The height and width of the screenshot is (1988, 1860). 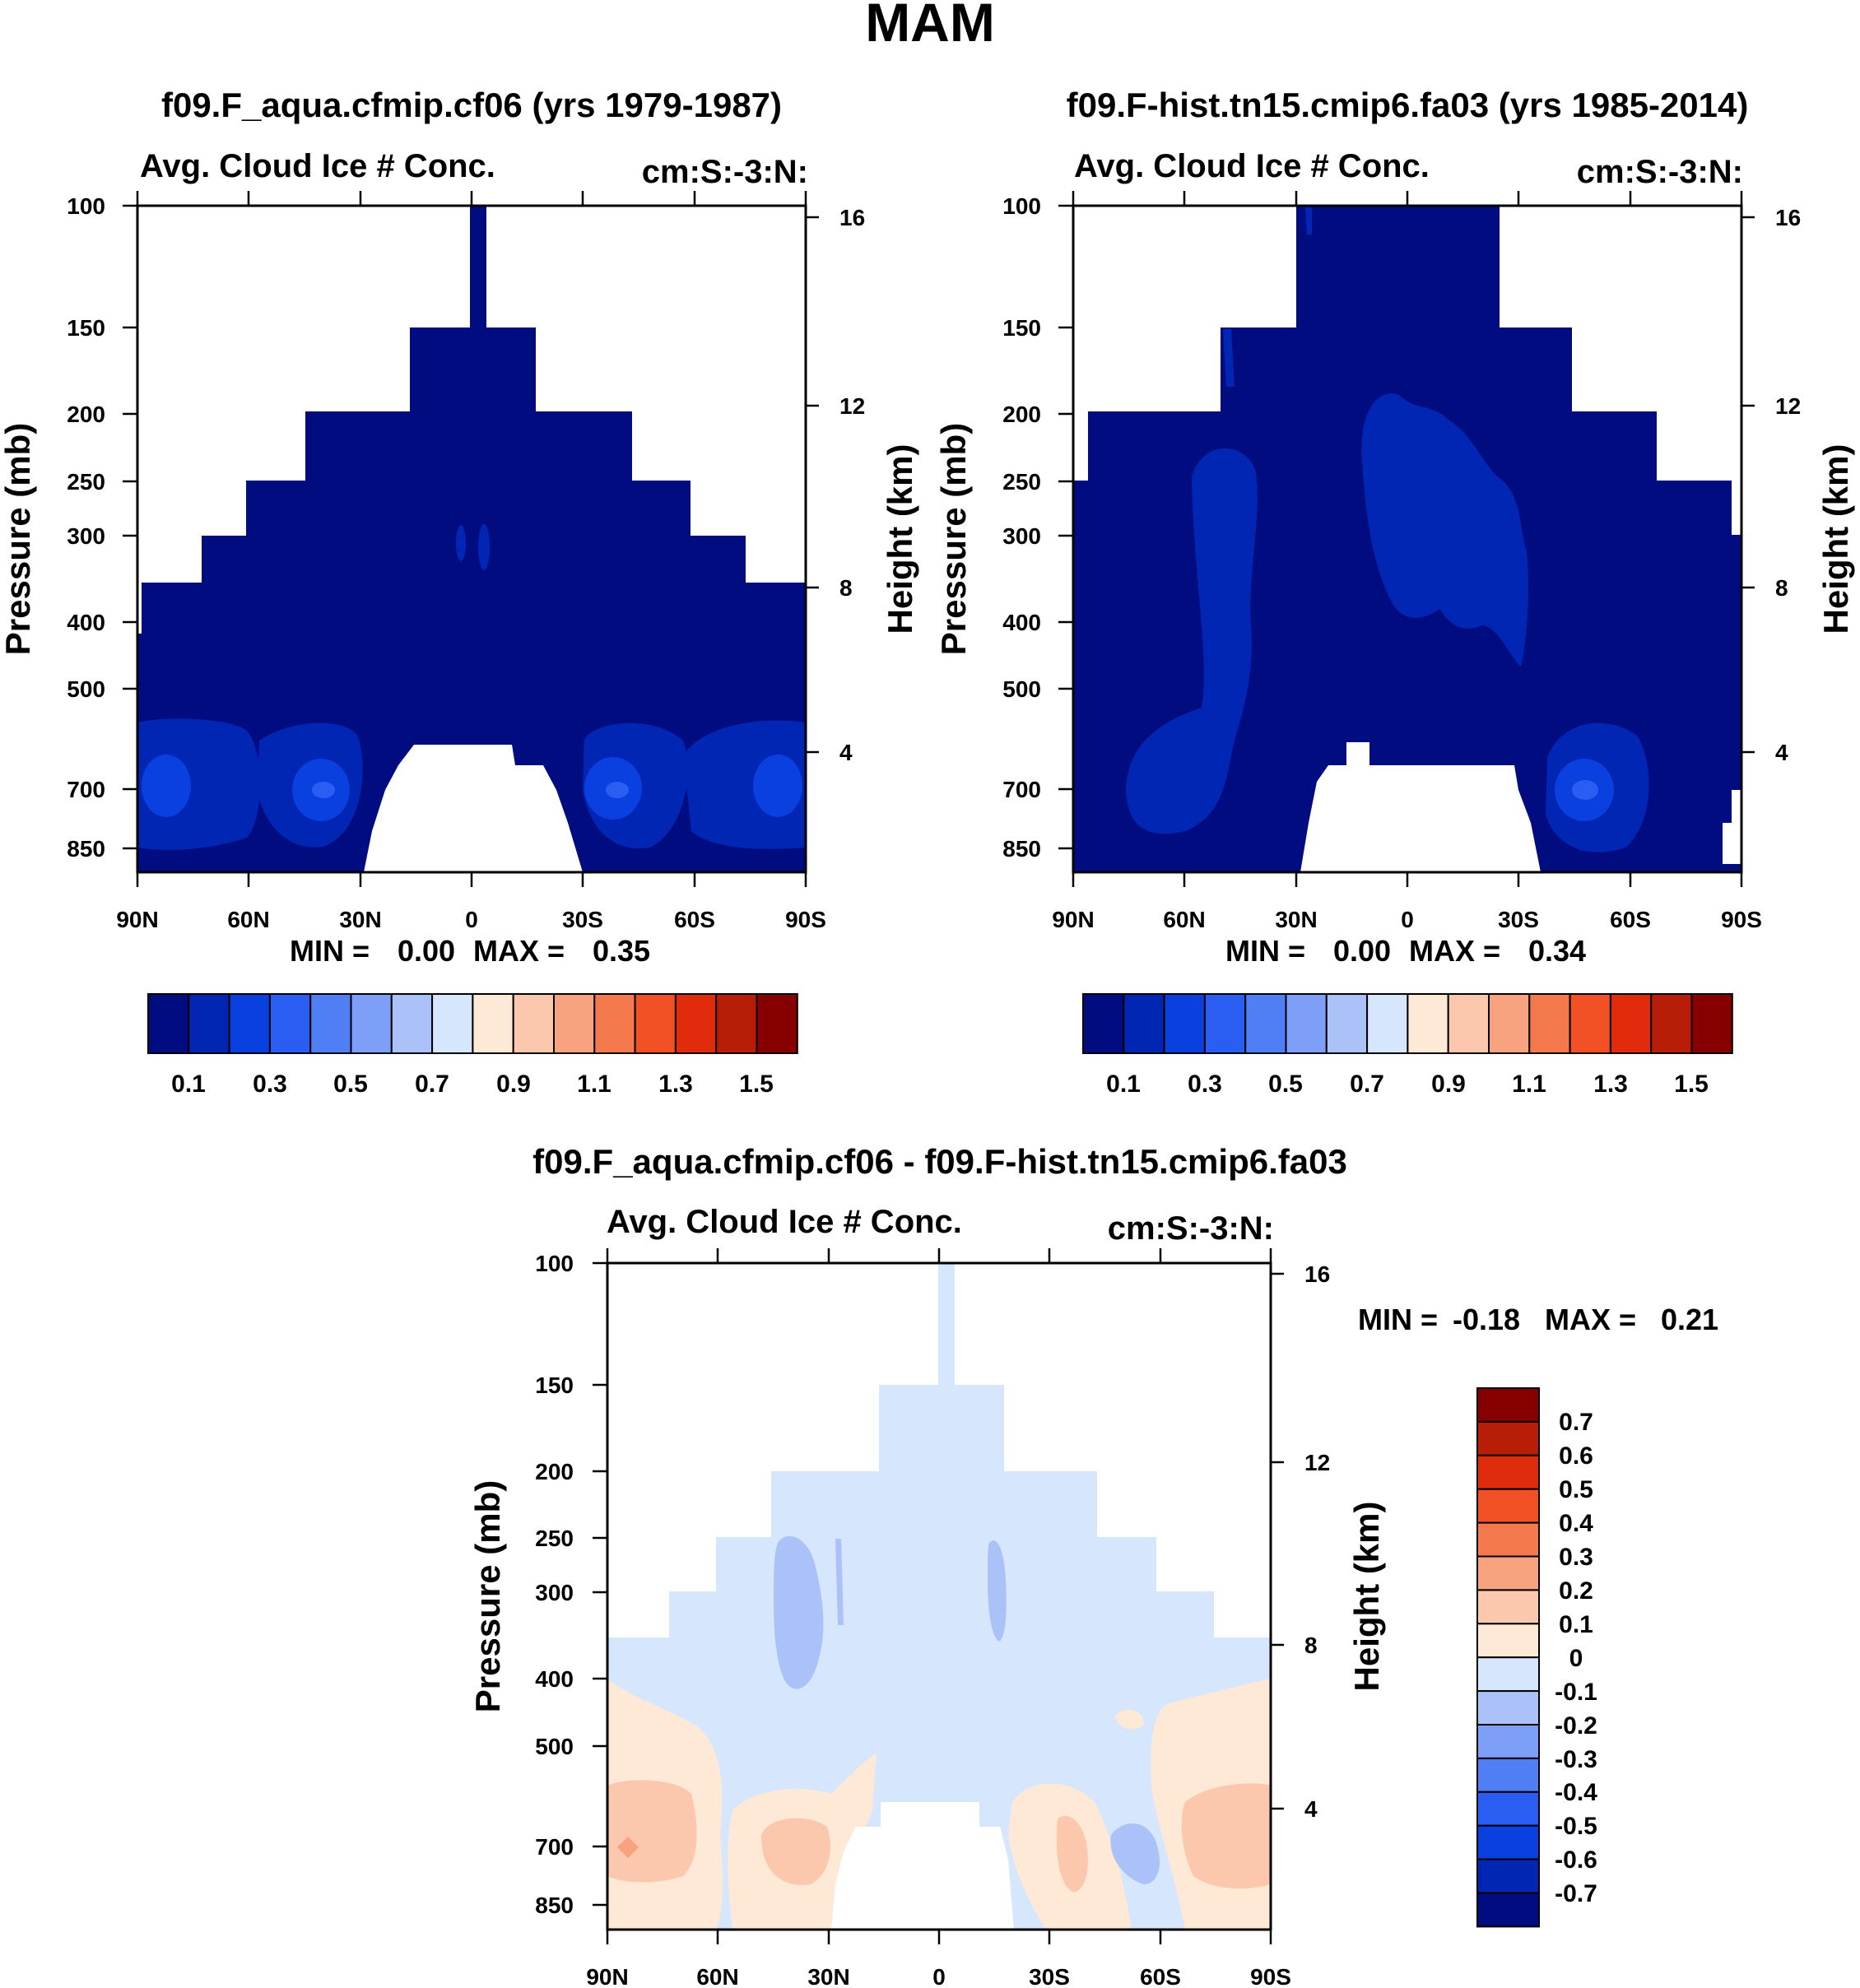 What do you see at coordinates (86, 536) in the screenshot?
I see `p1-ytick: 300` at bounding box center [86, 536].